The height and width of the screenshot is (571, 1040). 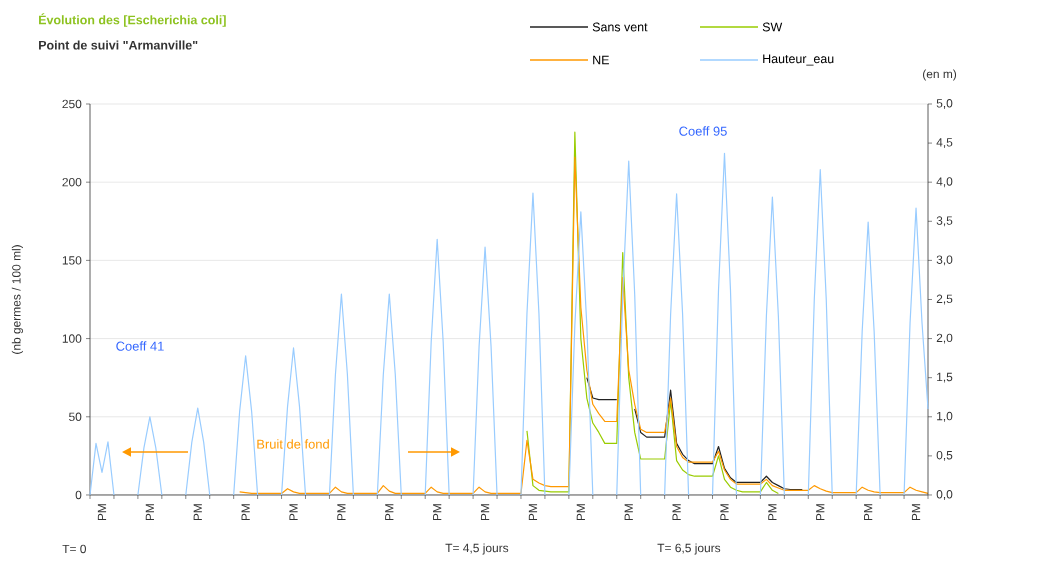 I want to click on chart-subtitle: Point de suivi "Armanville", so click(x=118, y=45).